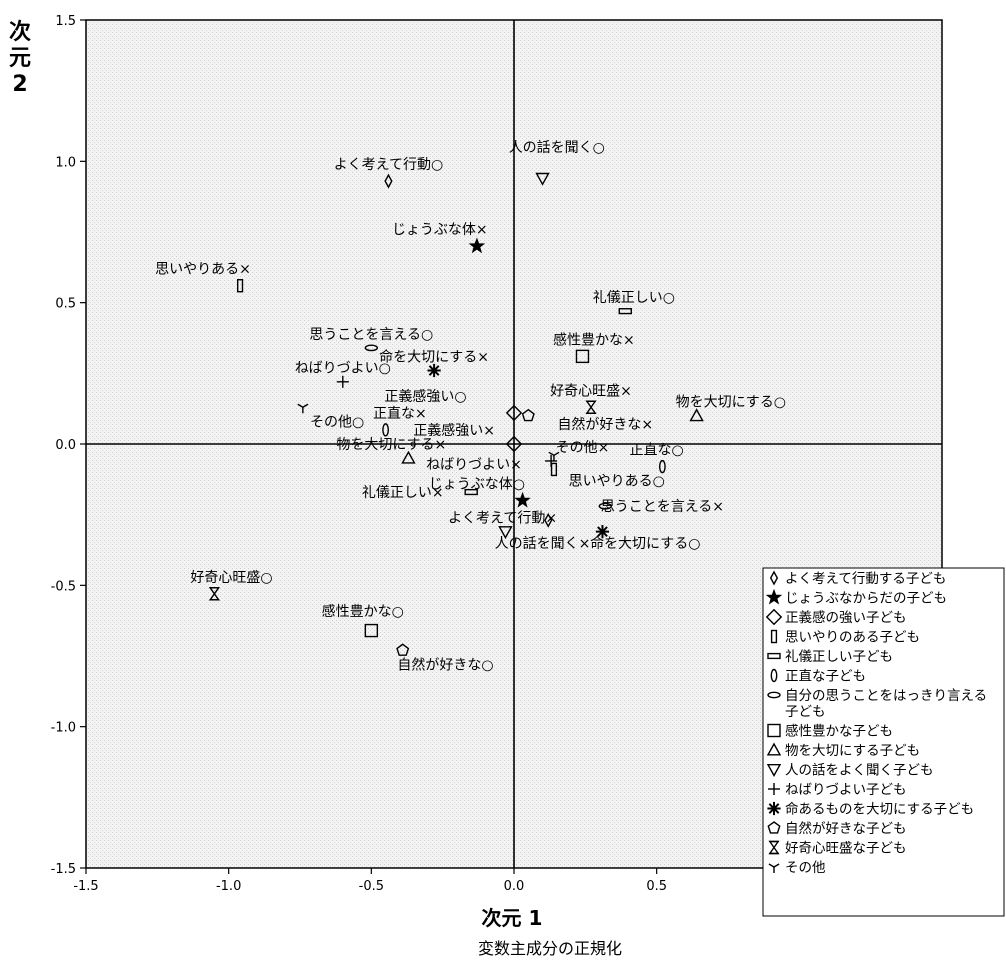 This screenshot has width=1006, height=963. Describe the element at coordinates (63, 728) in the screenshot. I see `y-tick-label: -1.0` at that location.